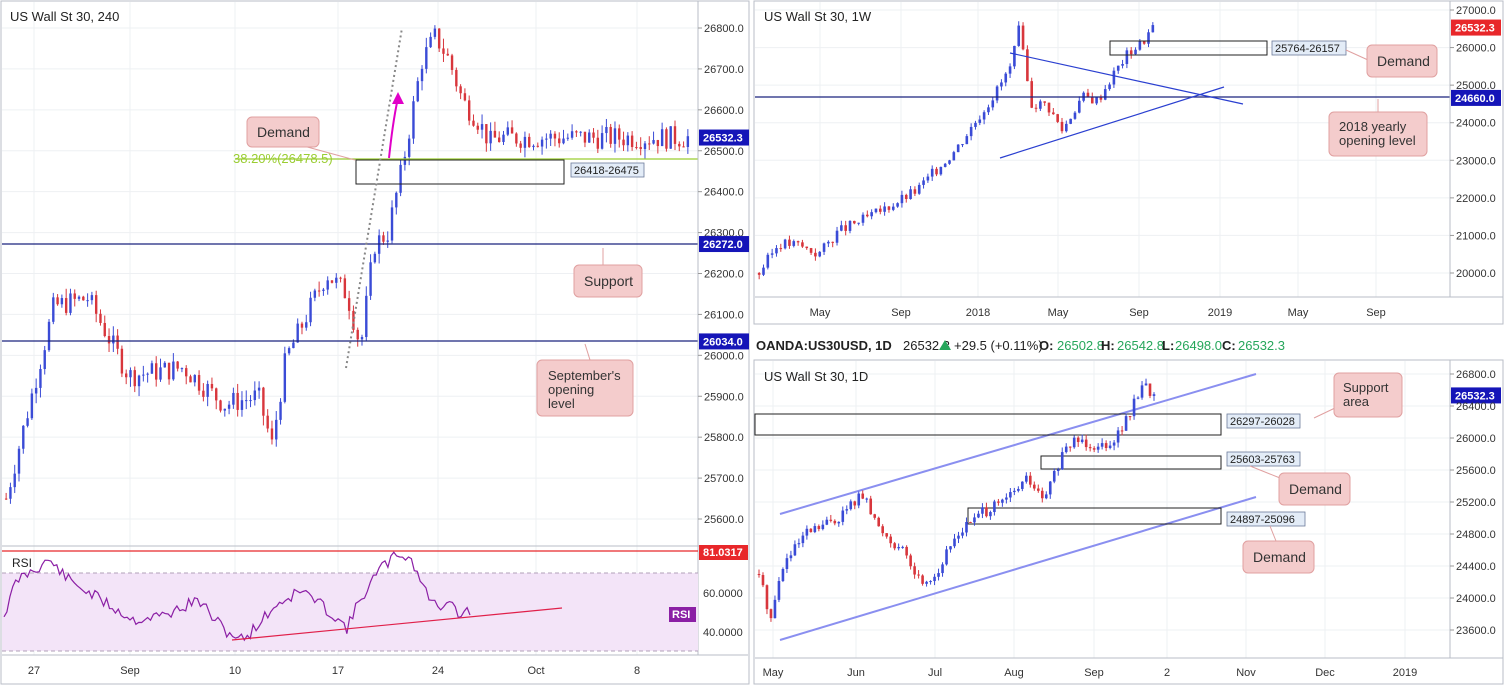 This screenshot has height=686, width=1505. What do you see at coordinates (130, 671) in the screenshot?
I see `time-tick-label: Sep` at bounding box center [130, 671].